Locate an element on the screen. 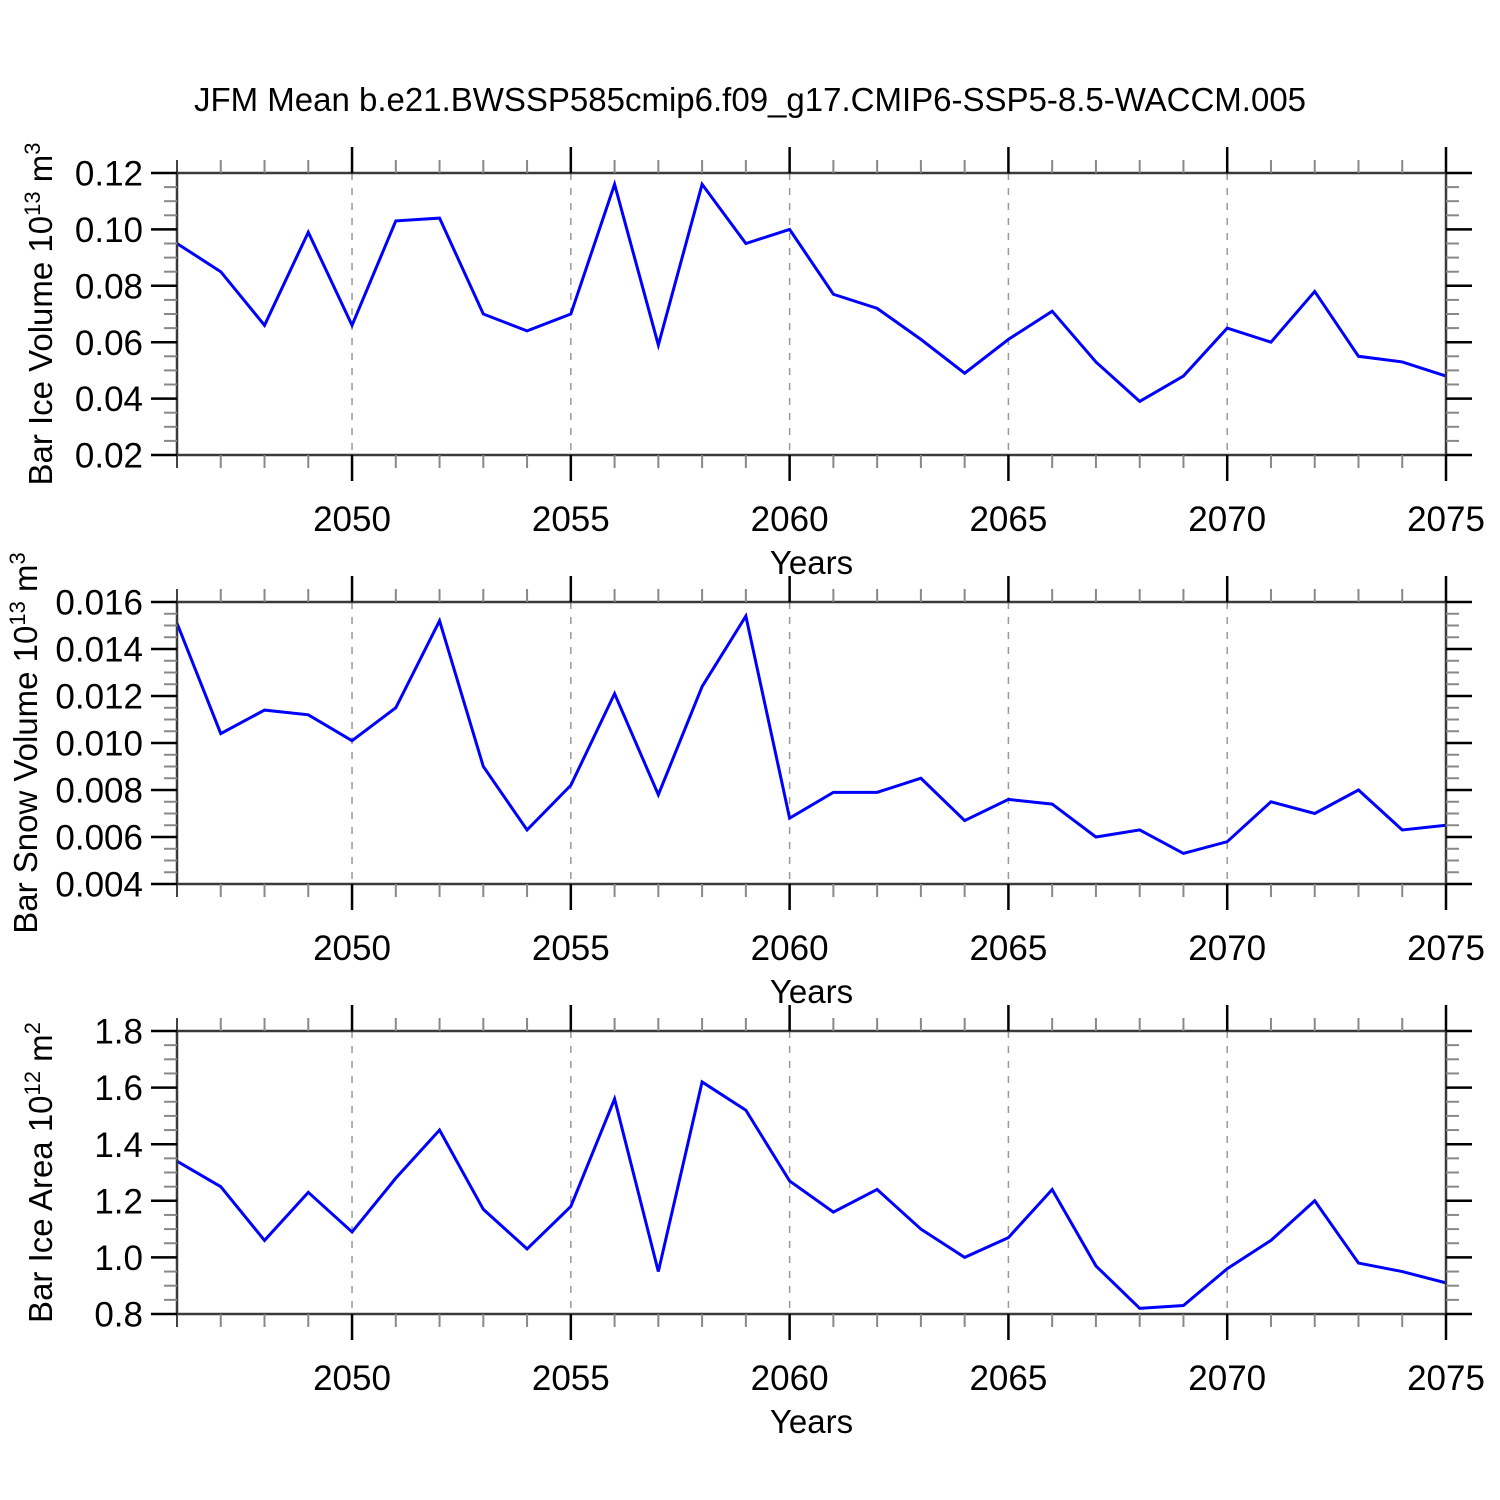 This screenshot has width=1500, height=1500. y-tick-label: 0.010 is located at coordinates (99, 744).